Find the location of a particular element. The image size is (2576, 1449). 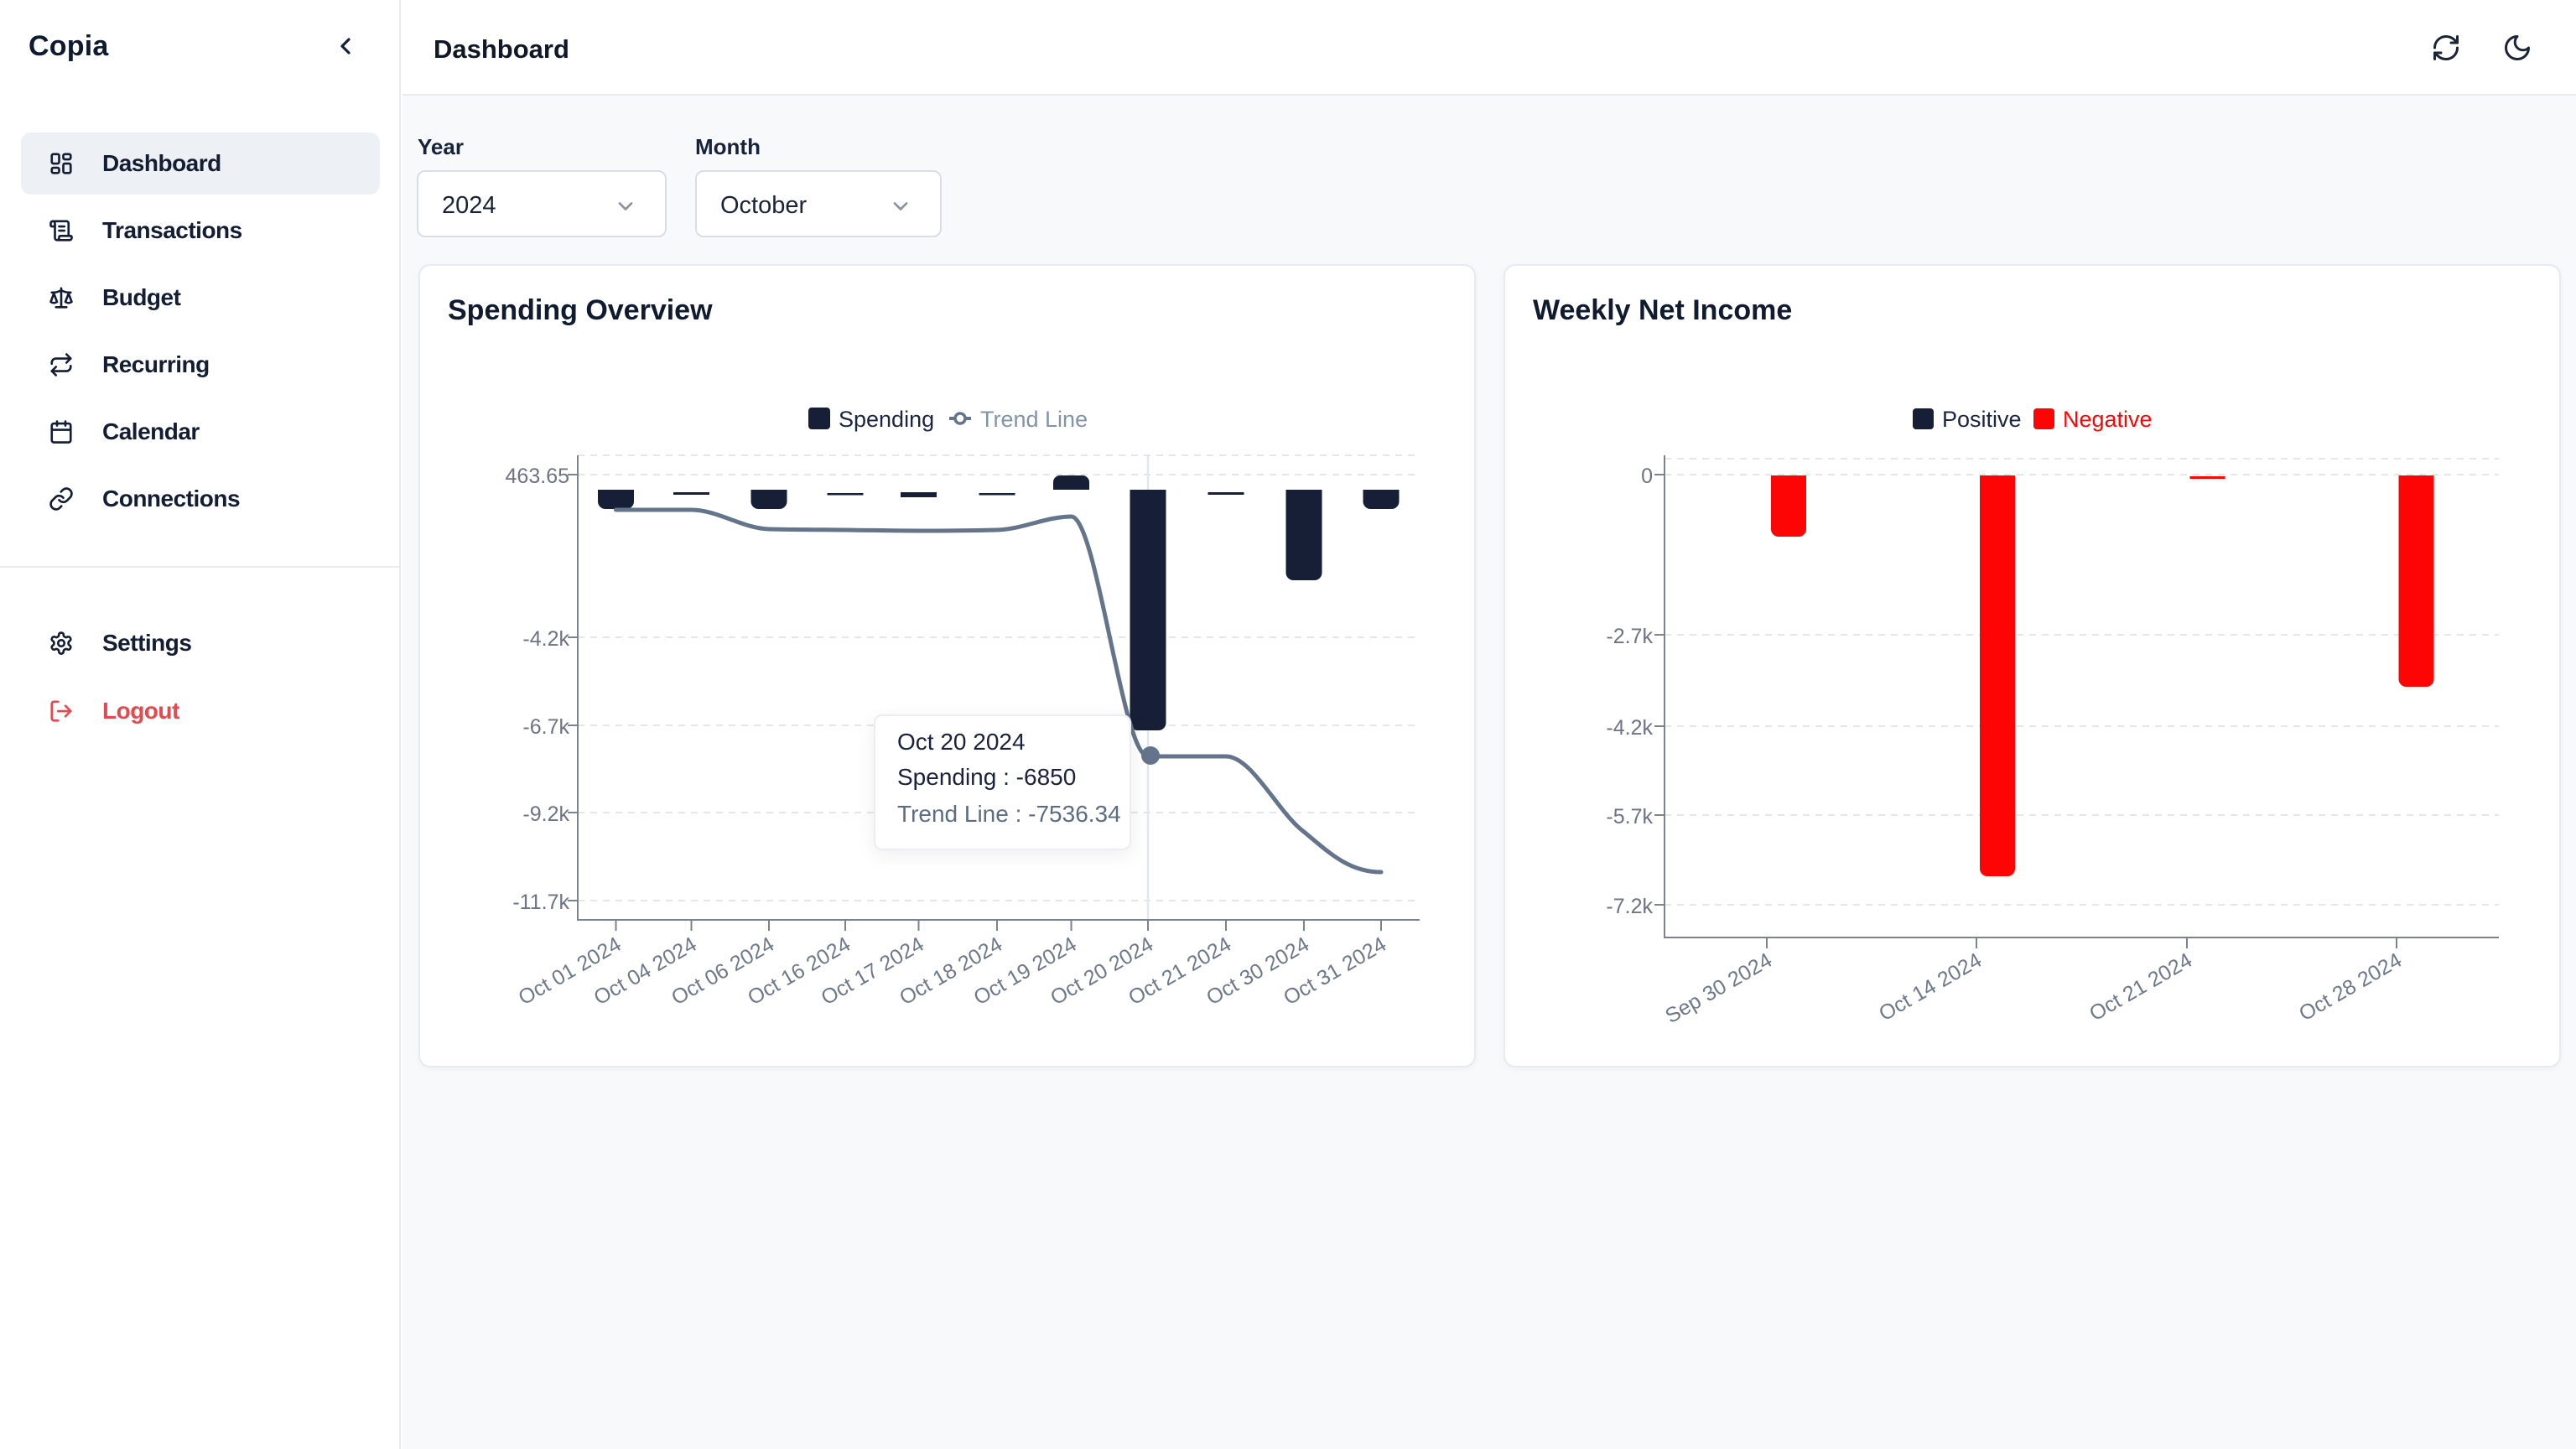

svg-text: -2.7k is located at coordinates (1629, 636).